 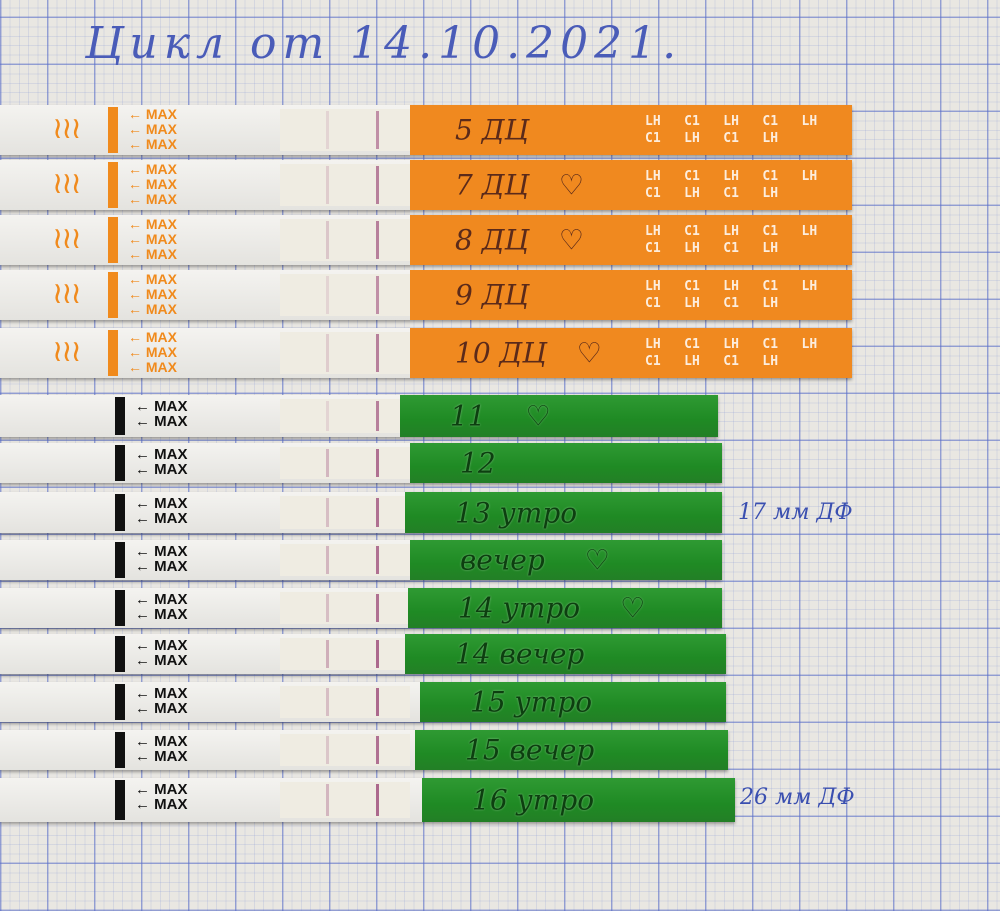 I want to click on strip-label-text: 7 ДЦ, so click(x=492, y=185).